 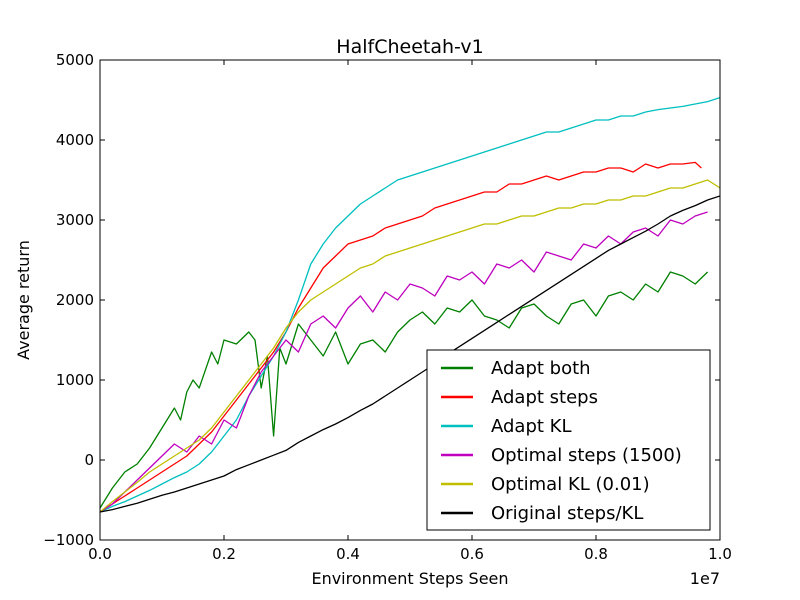 I want to click on y-tick-label: 4000, so click(x=75, y=140).